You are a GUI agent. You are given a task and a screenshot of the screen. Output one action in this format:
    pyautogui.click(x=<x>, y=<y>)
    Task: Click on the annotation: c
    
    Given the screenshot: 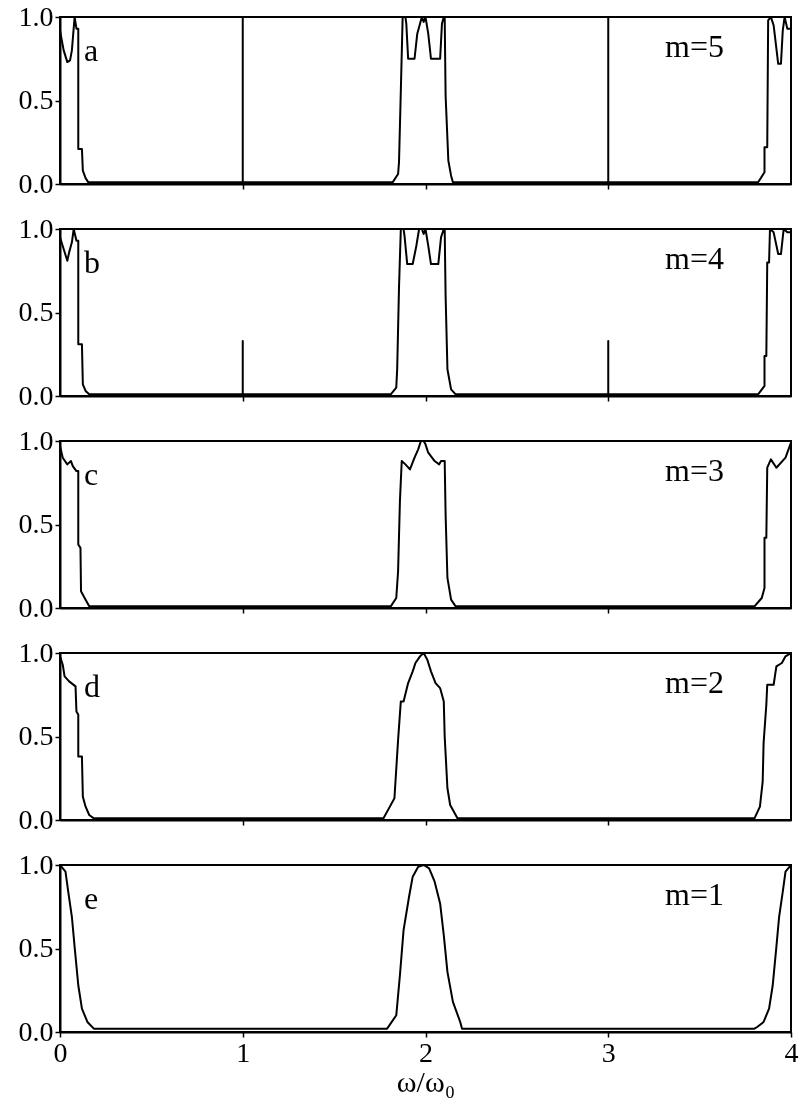 What is the action you would take?
    pyautogui.click(x=91, y=474)
    